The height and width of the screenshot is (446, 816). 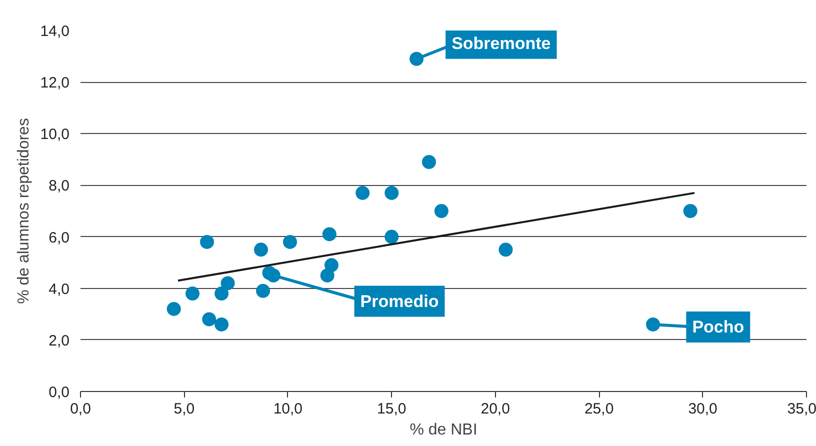 What do you see at coordinates (703, 409) in the screenshot?
I see `x-tick-label: 30,0` at bounding box center [703, 409].